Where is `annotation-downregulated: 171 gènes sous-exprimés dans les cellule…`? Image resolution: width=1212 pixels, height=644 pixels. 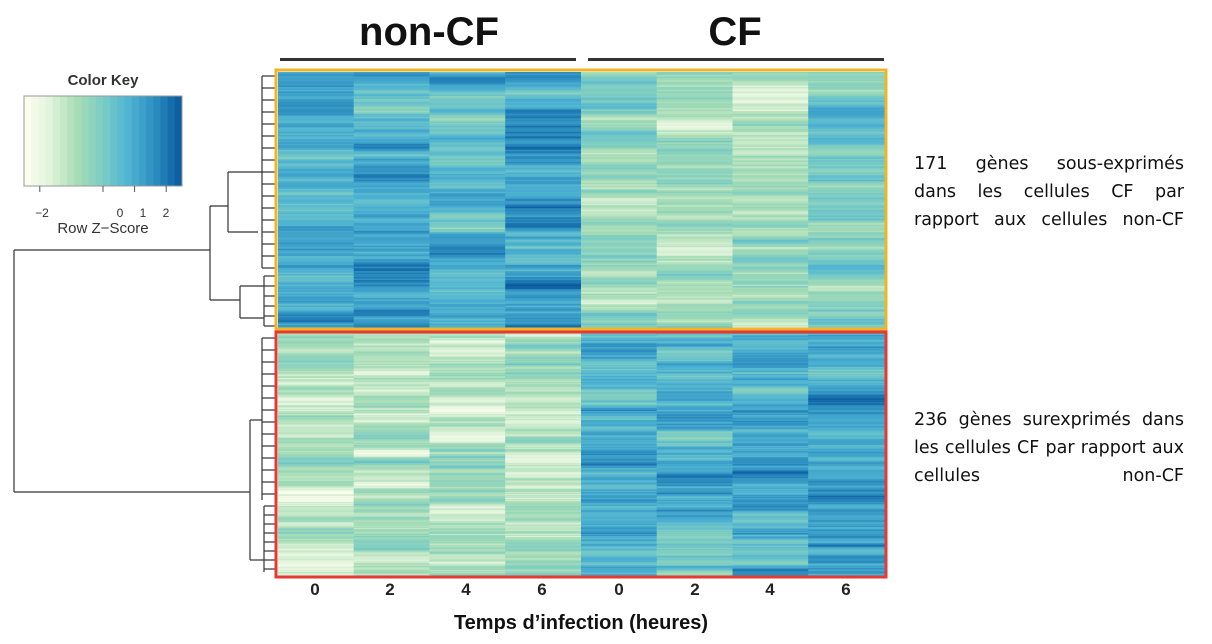 annotation-downregulated: 171 gènes sous-exprimés dans les cellule… is located at coordinates (1049, 192).